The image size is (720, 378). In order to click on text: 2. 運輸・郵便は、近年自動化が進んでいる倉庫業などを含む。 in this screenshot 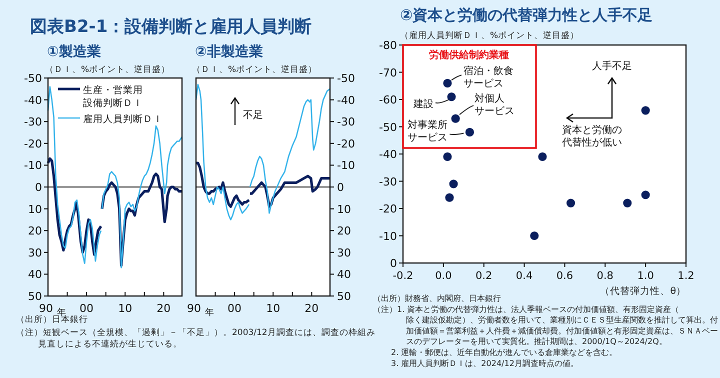, I will do `click(504, 352)`.